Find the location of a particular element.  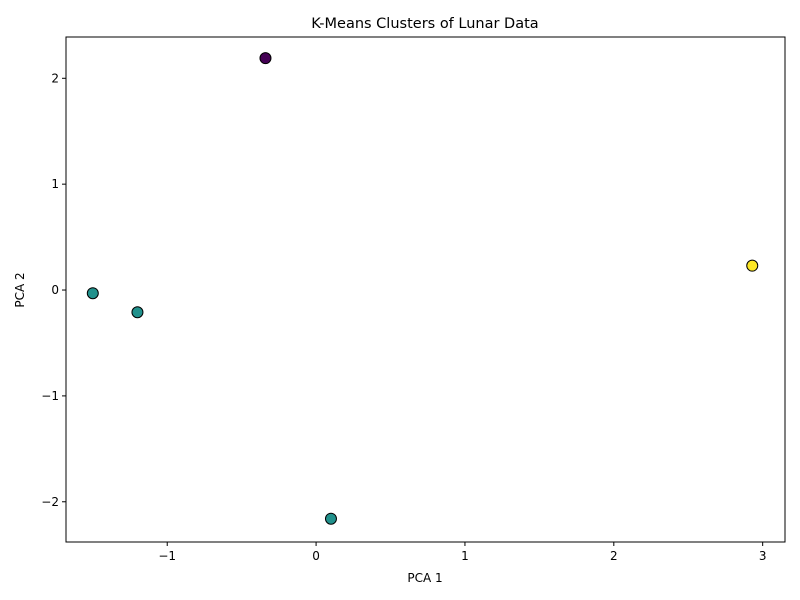

y-tick-label: −2 is located at coordinates (50, 502).